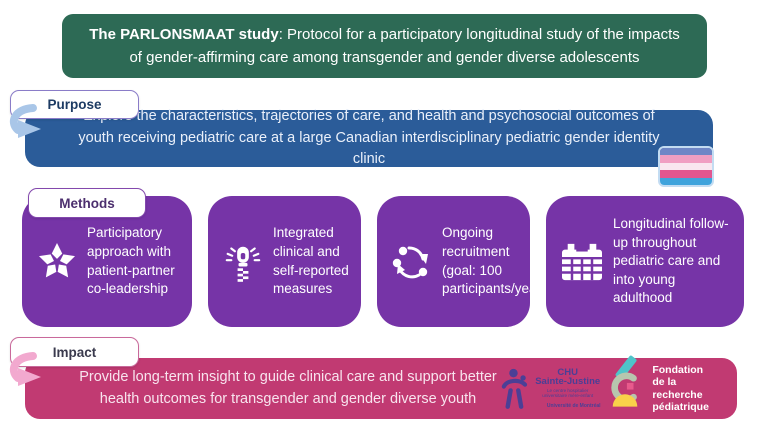 The width and height of the screenshot is (768, 436). Describe the element at coordinates (567, 372) in the screenshot. I see `chu-name: CHU` at that location.